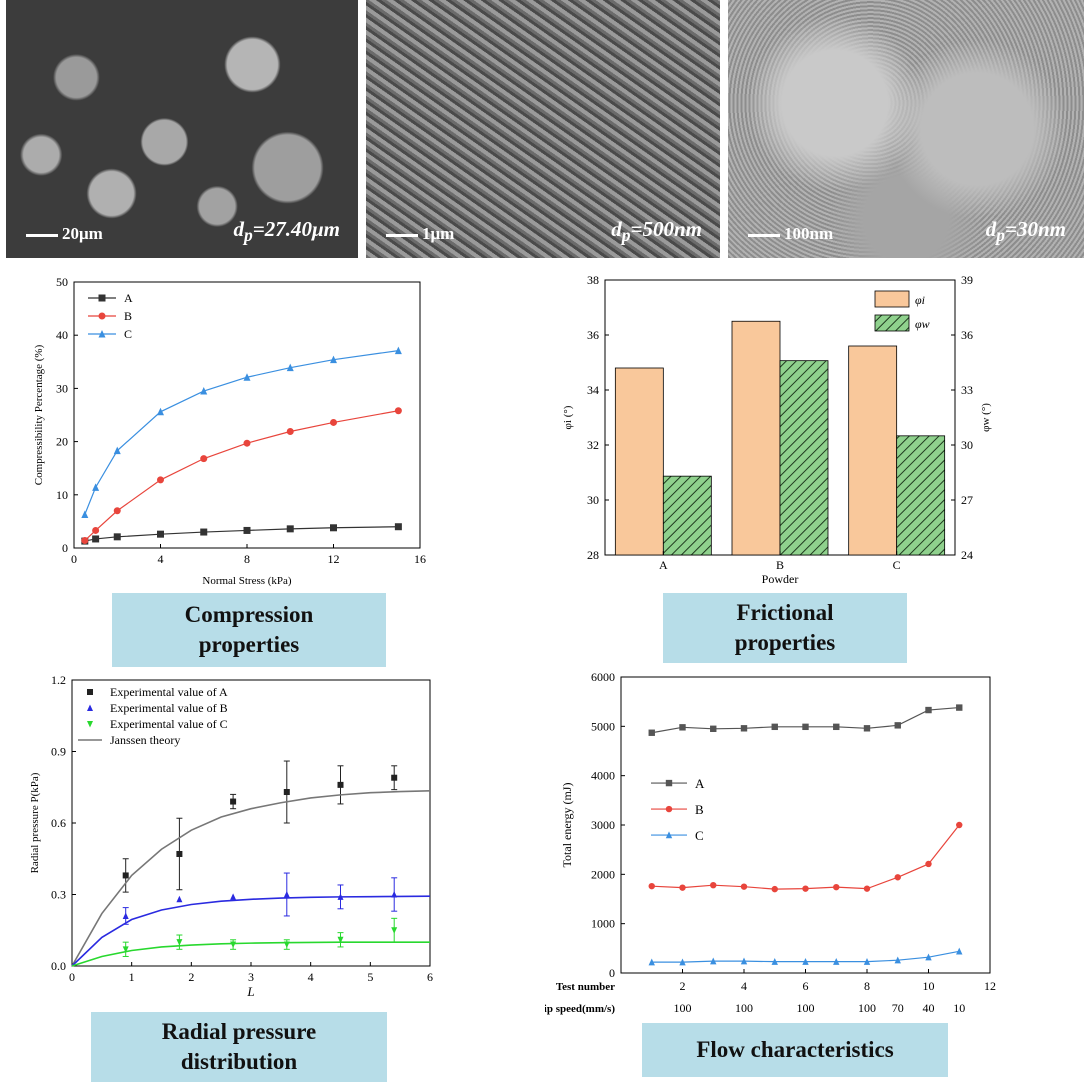  What do you see at coordinates (286, 230) in the screenshot?
I see `sem-particle-size: dp=27.40μm` at bounding box center [286, 230].